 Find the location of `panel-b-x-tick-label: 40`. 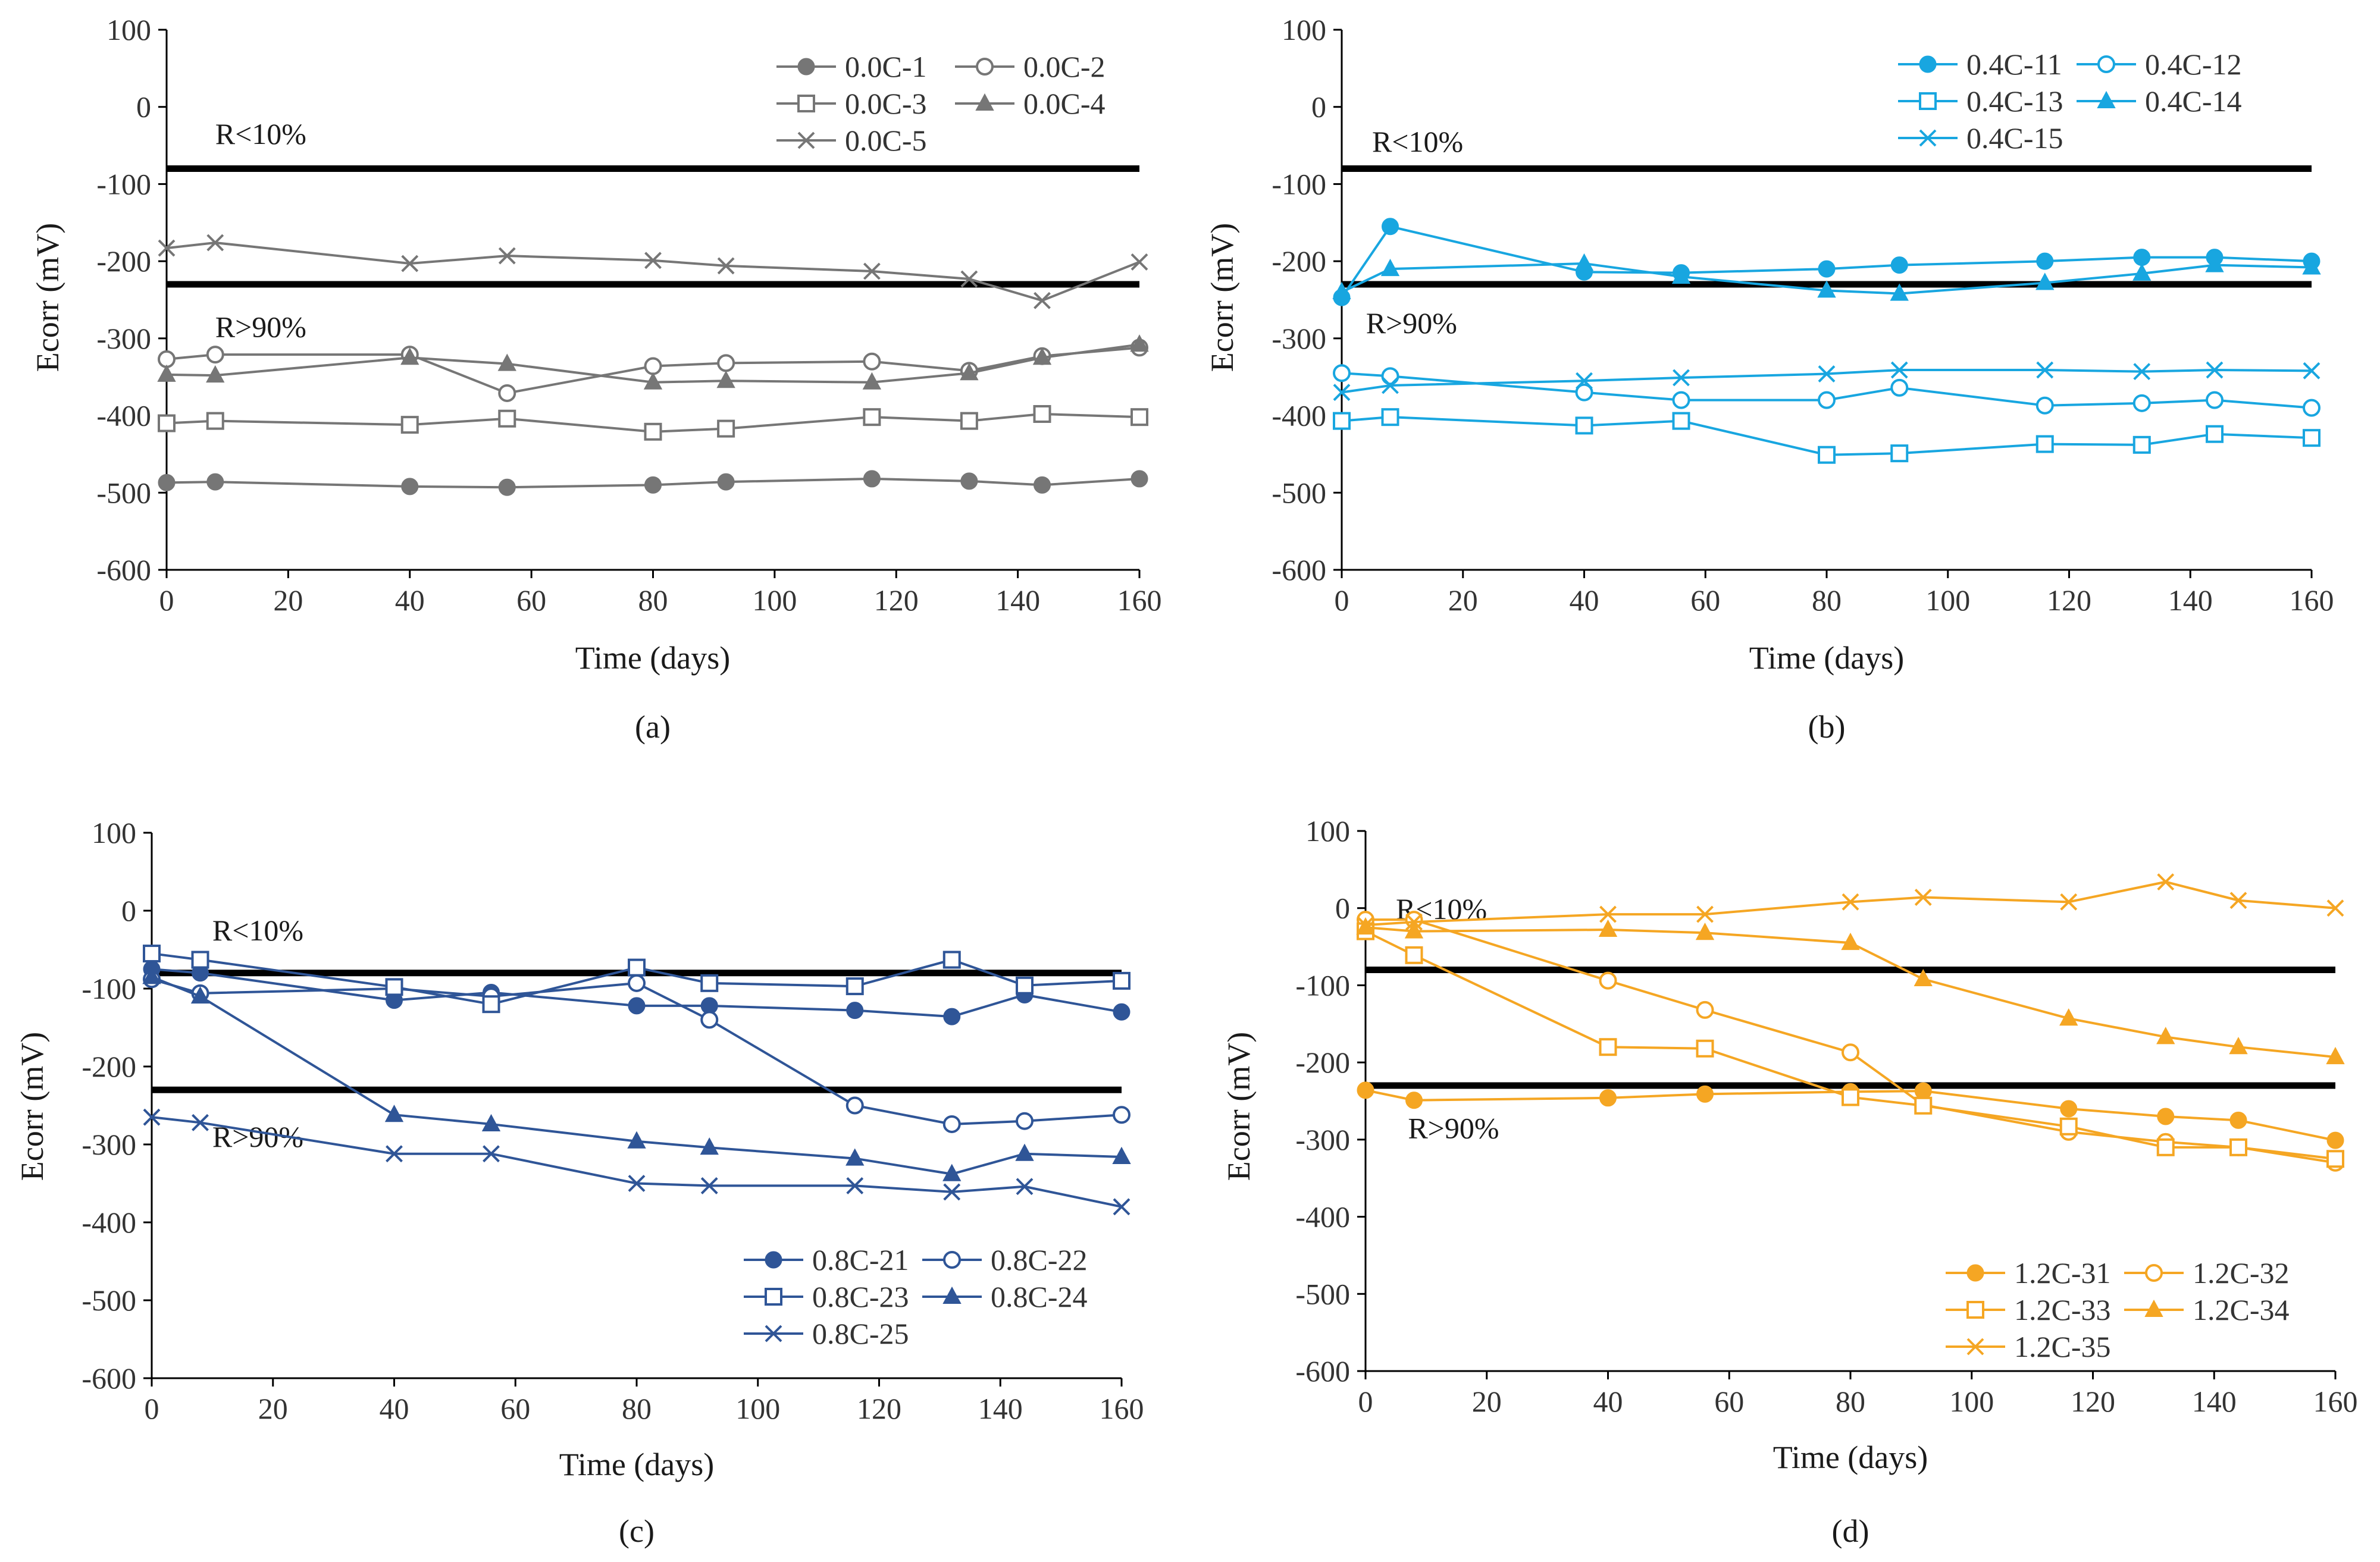

panel-b-x-tick-label: 40 is located at coordinates (1584, 601).